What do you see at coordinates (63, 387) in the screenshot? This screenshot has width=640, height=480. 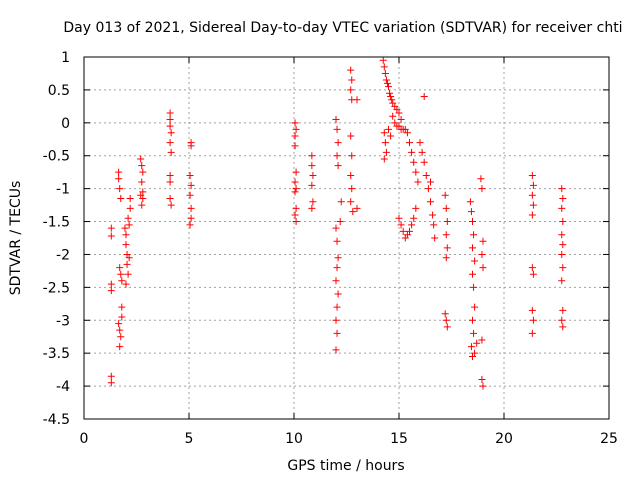 I see `y-tick-label: -4` at bounding box center [63, 387].